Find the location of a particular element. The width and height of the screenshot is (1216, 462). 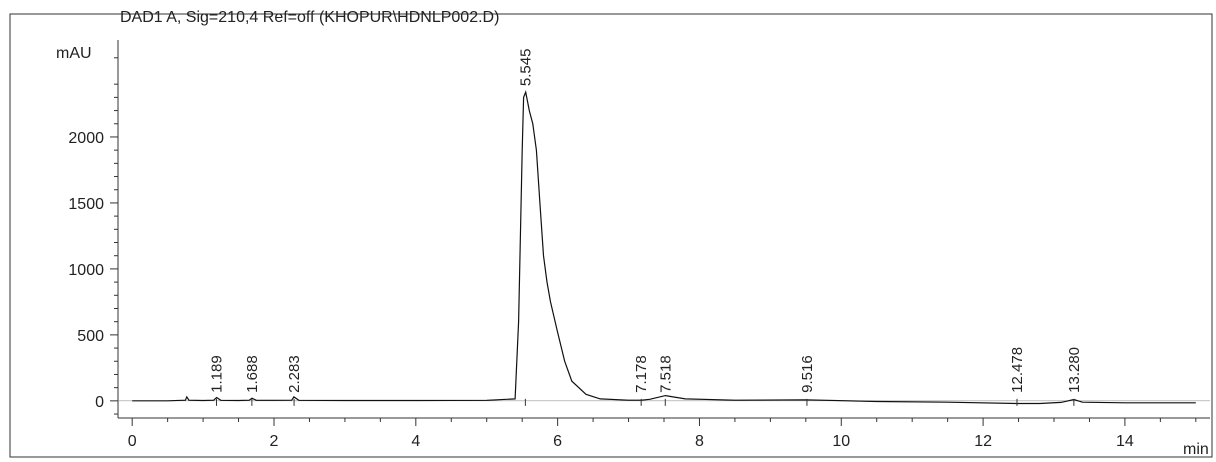

peak-label: 13.280 is located at coordinates (1074, 370).